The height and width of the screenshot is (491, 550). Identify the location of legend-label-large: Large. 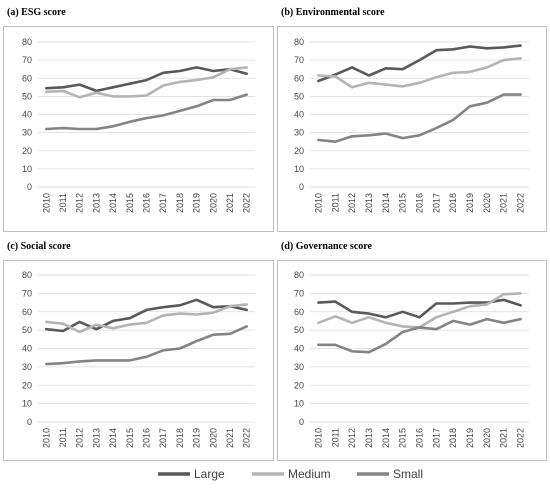
(209, 474).